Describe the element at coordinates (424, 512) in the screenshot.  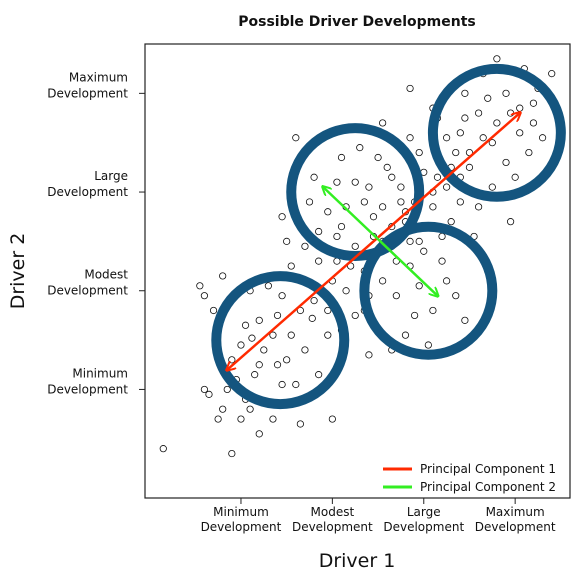
I see `x-tick-label: Large` at that location.